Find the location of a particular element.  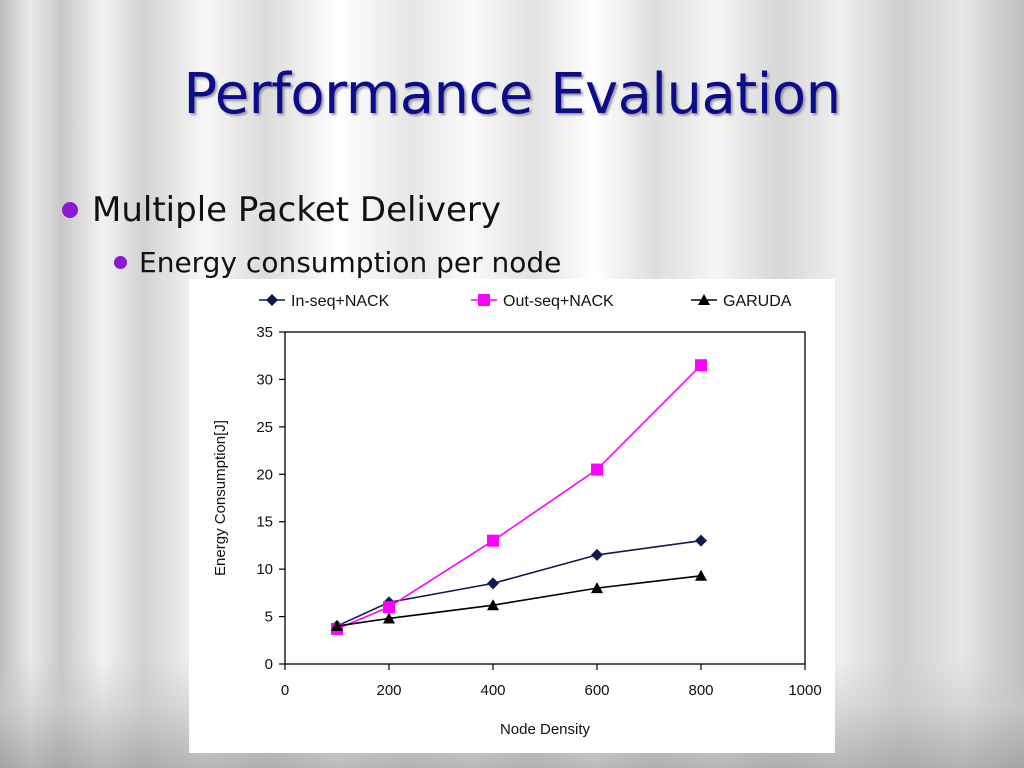

sub-bullet-text: Energy consumption per node is located at coordinates (350, 262).